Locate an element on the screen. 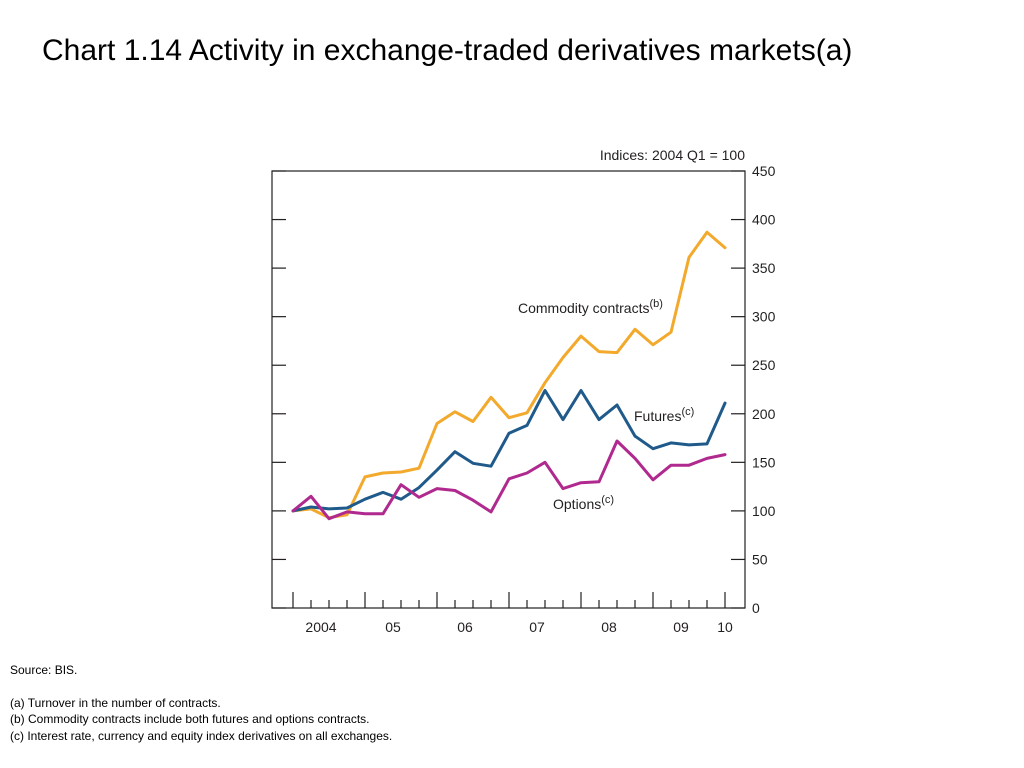  series-label-options: Options(c) is located at coordinates (583, 503).